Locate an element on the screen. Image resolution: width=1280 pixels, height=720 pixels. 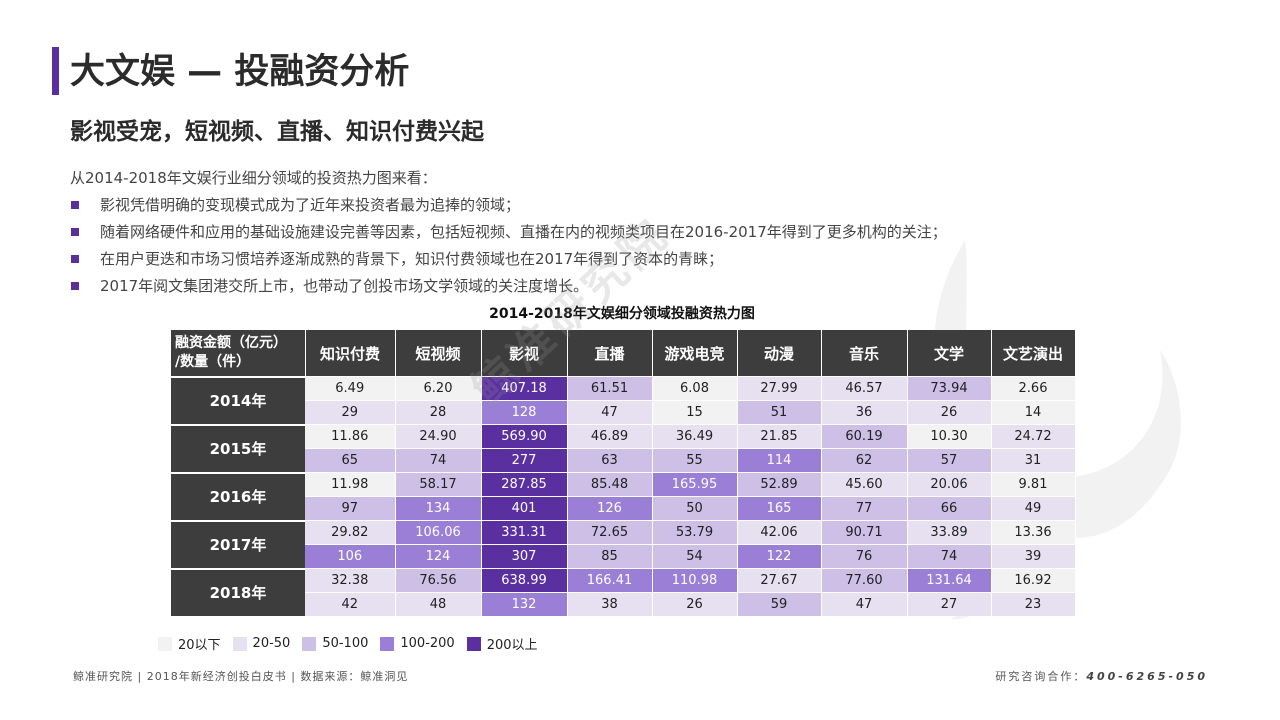
count-cell: 27 is located at coordinates (949, 604).